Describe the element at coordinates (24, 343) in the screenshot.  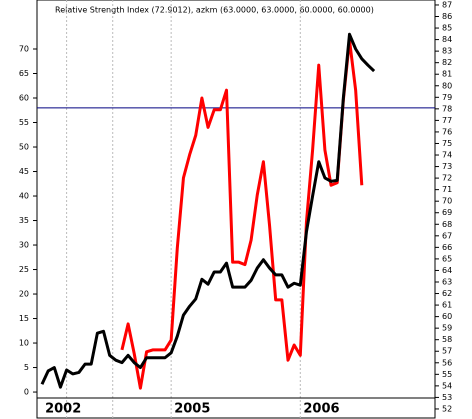
I see `y-tick-label: 10` at that location.